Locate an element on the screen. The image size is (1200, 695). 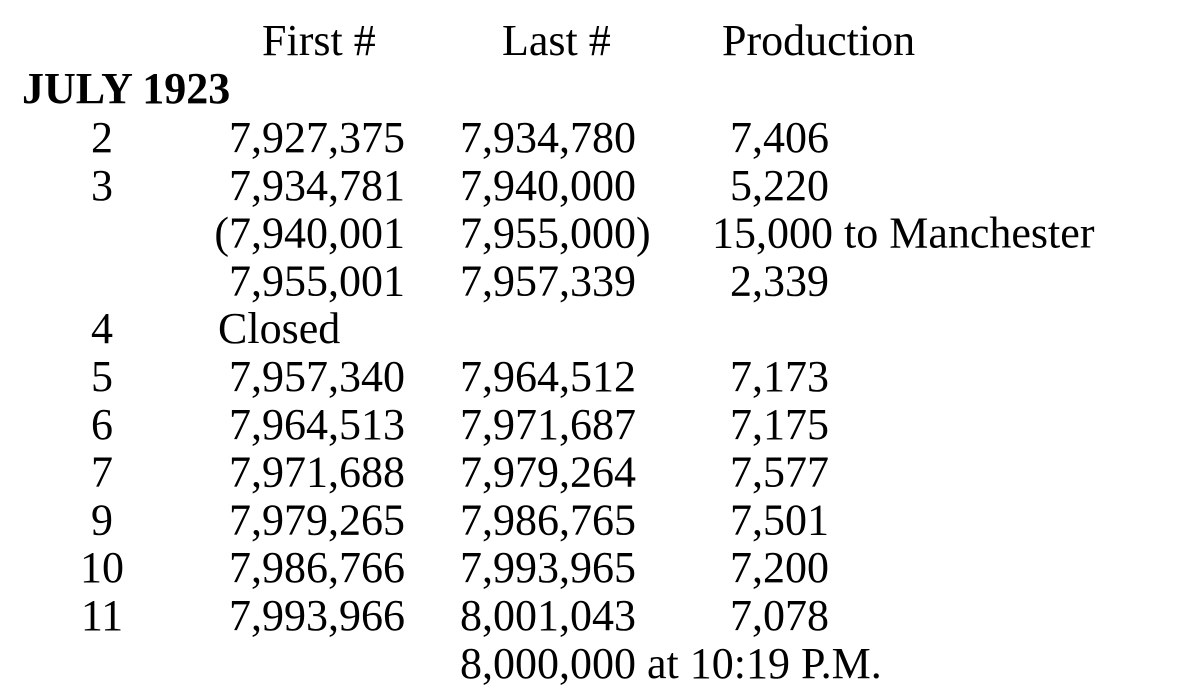
last-number-cell: 7,957,339 is located at coordinates (548, 280).